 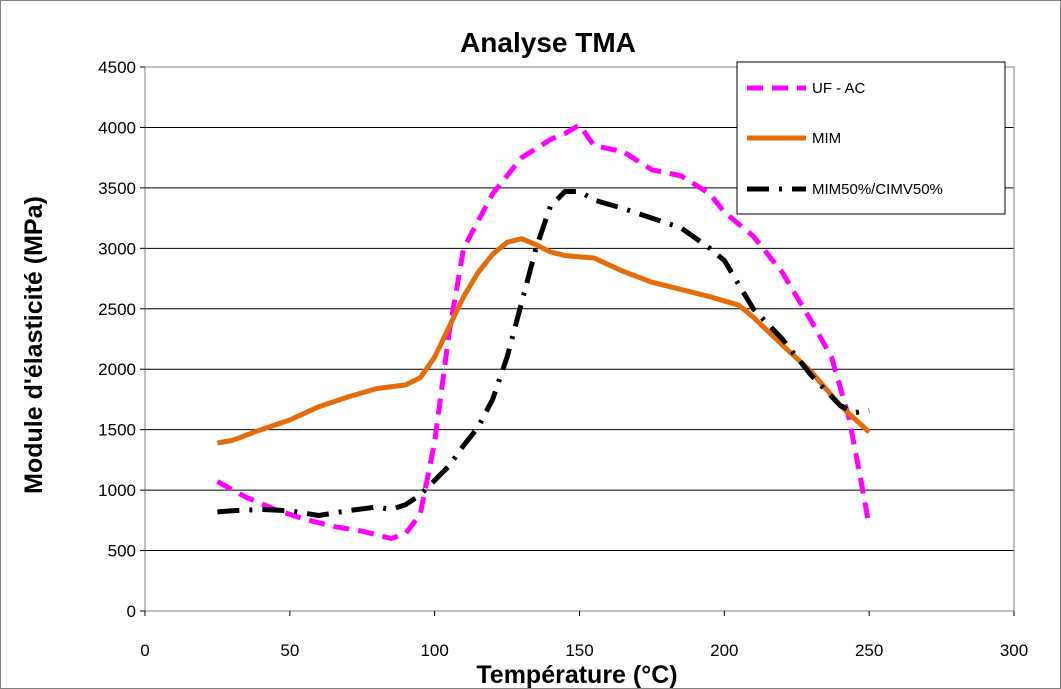 I want to click on x-tick-label: 250, so click(x=869, y=650).